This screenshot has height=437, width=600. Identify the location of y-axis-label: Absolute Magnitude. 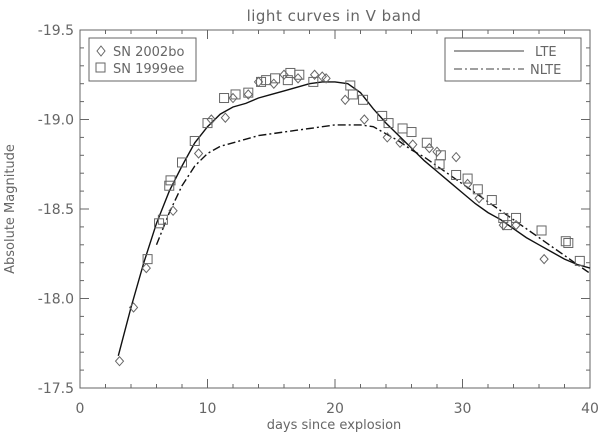
(10, 209).